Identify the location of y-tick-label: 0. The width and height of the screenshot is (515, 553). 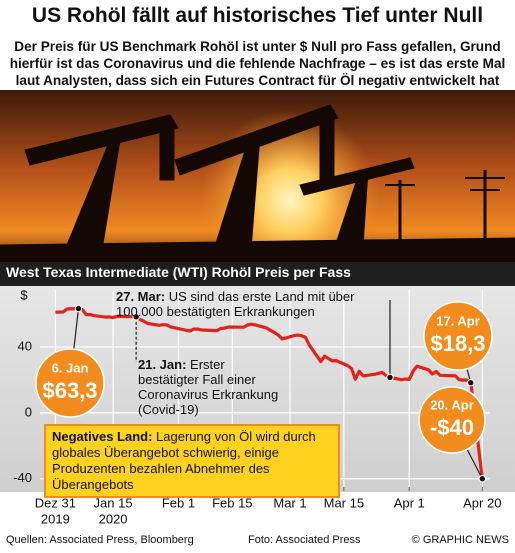
(28, 411).